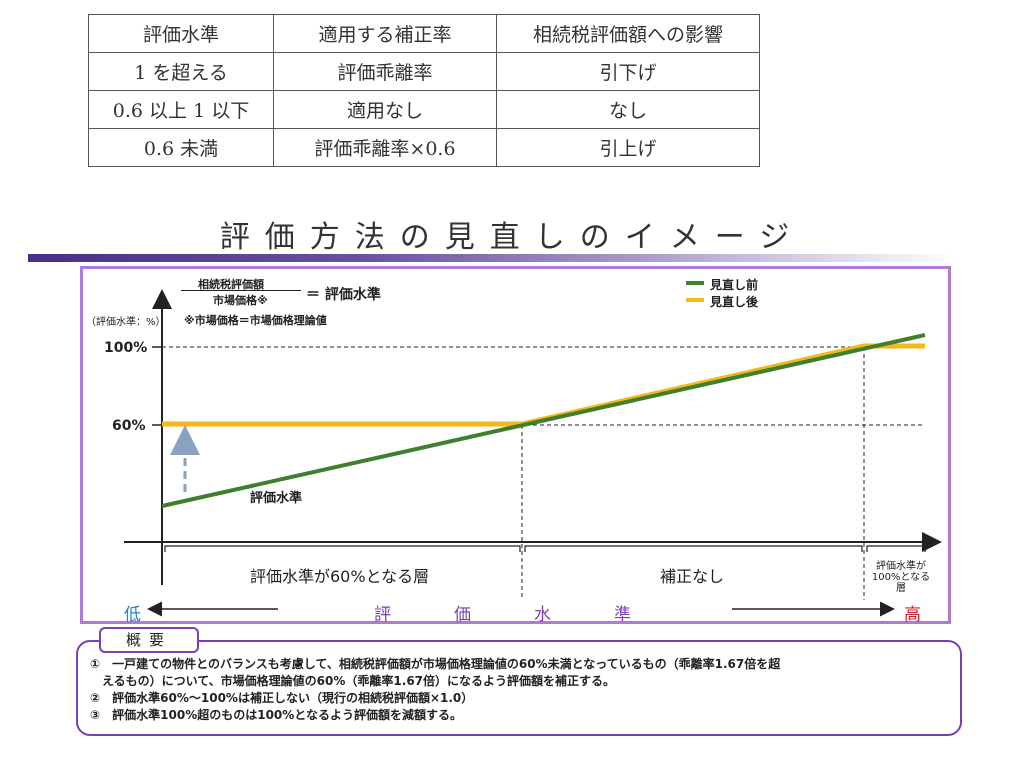 The width and height of the screenshot is (1024, 765). Describe the element at coordinates (734, 285) in the screenshot. I see `legend-label-before: 見直し前` at that location.